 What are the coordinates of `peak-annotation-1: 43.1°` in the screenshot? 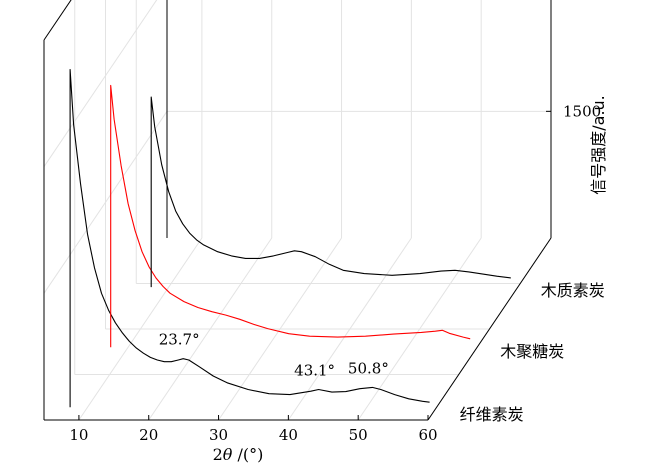 It's located at (314, 371).